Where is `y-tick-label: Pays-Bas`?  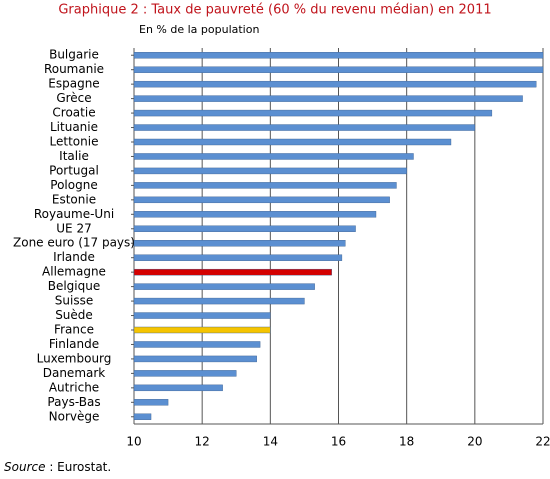
y-tick-label: Pays-Bas is located at coordinates (73, 402).